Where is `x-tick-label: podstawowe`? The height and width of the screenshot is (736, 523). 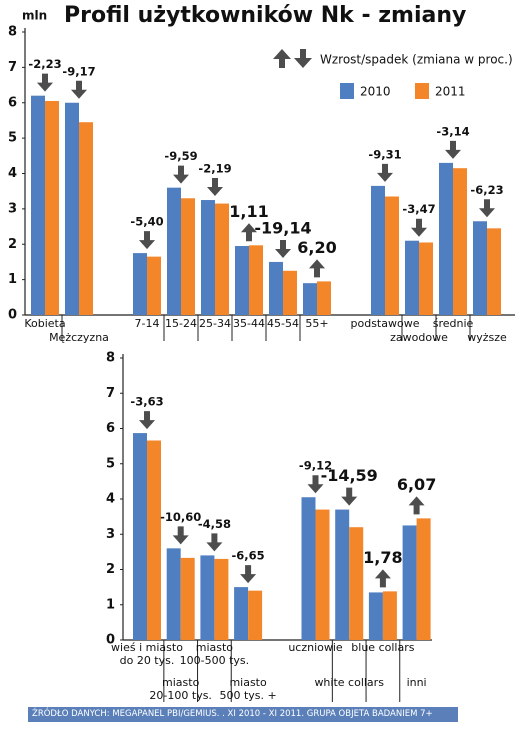 x-tick-label: podstawowe is located at coordinates (385, 323).